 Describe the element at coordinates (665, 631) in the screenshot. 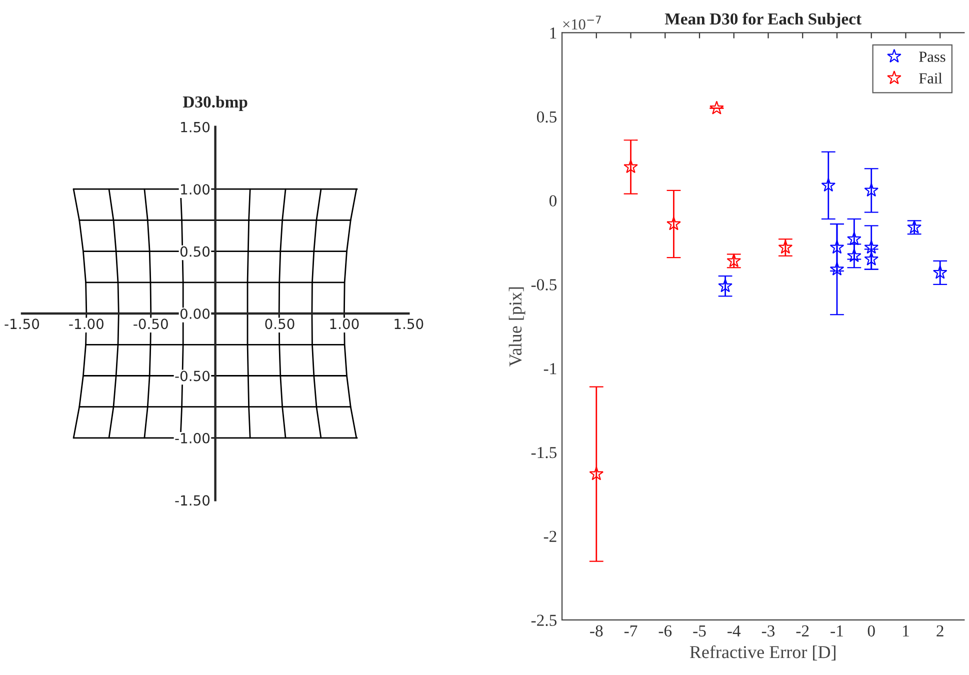

I see `x-tick-label: -6` at that location.